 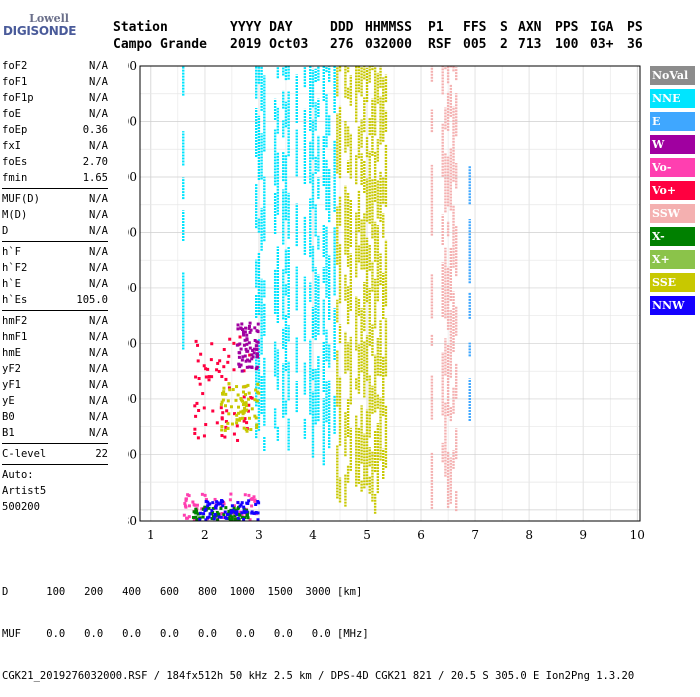 What do you see at coordinates (151, 535) in the screenshot?
I see `x-tick-label: 1` at bounding box center [151, 535].